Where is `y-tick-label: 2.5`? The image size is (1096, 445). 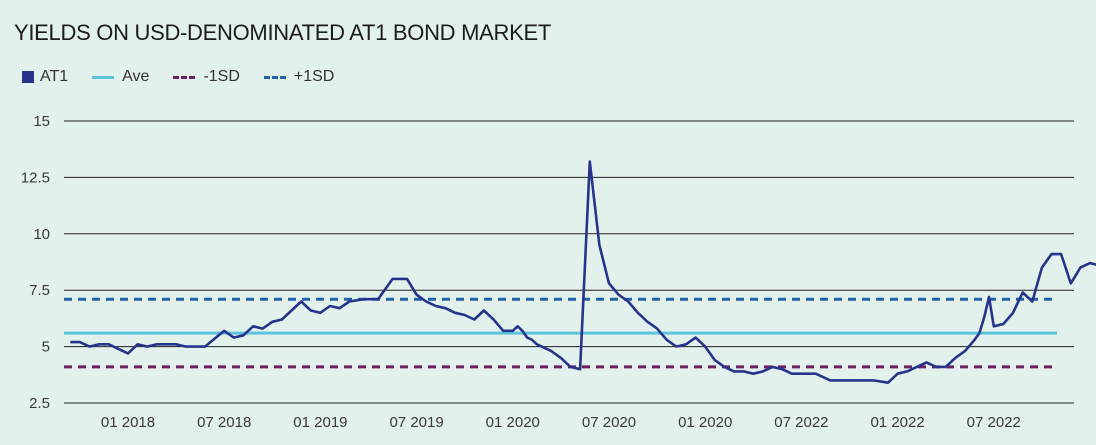 y-tick-label: 2.5 is located at coordinates (39, 403).